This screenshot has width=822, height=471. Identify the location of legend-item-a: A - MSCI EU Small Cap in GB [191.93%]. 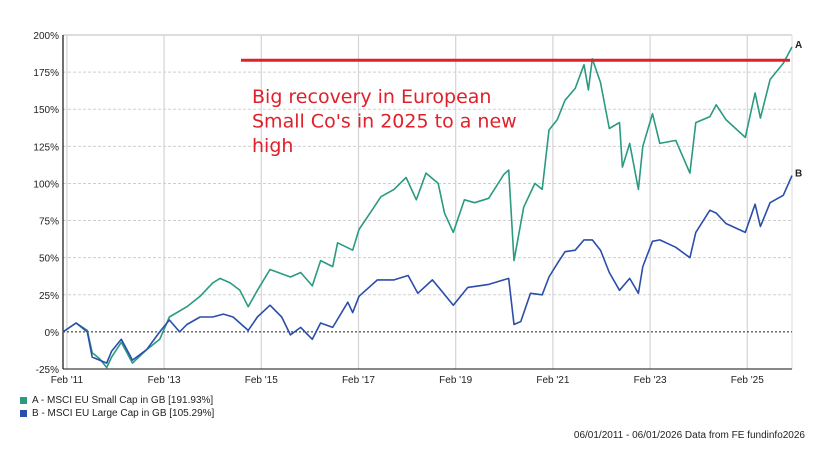
(117, 400).